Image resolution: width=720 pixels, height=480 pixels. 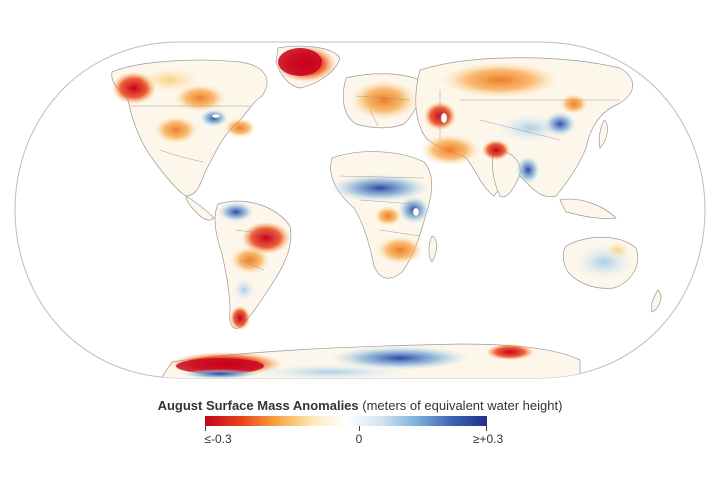 I want to click on lakes, so click(x=329, y=164).